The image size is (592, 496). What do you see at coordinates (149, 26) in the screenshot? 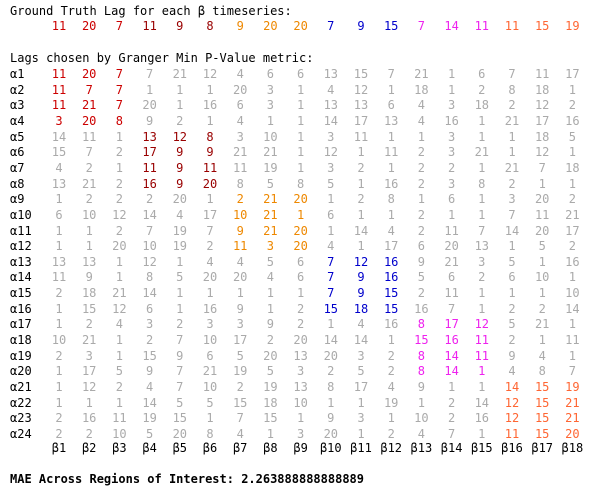
I see `ground-truth-value: 11` at bounding box center [149, 26].